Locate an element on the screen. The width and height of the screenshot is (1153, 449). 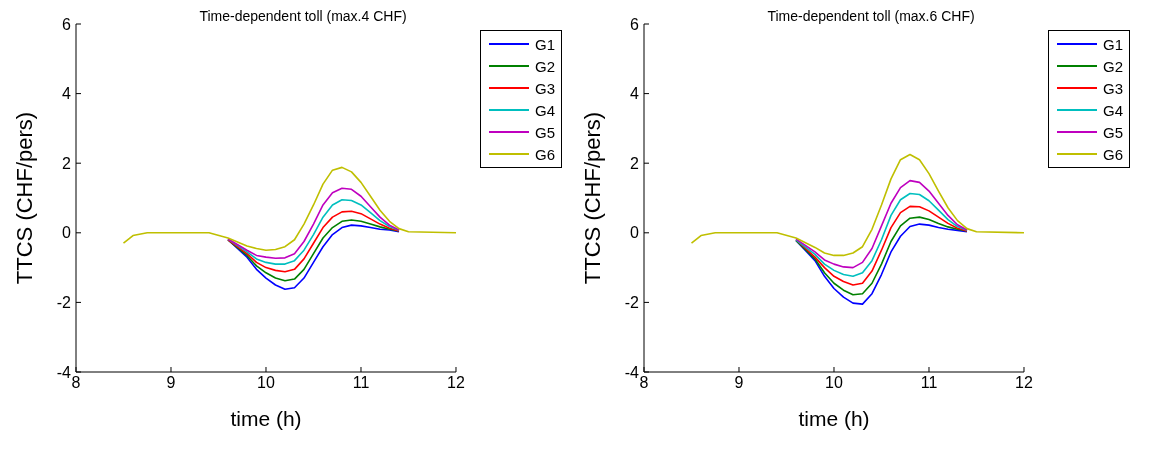
chart-title: Time-dependent toll (max.6 CHF) is located at coordinates (871, 16).